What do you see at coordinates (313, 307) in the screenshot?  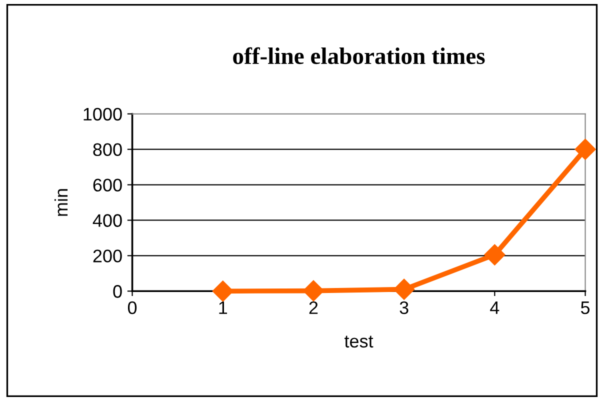 I see `x-tick-label: 2` at bounding box center [313, 307].